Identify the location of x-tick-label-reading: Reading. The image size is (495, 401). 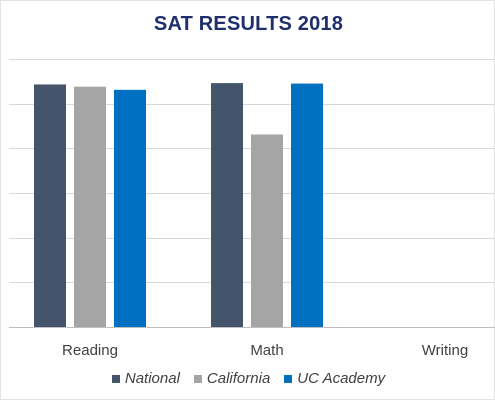
(90, 350).